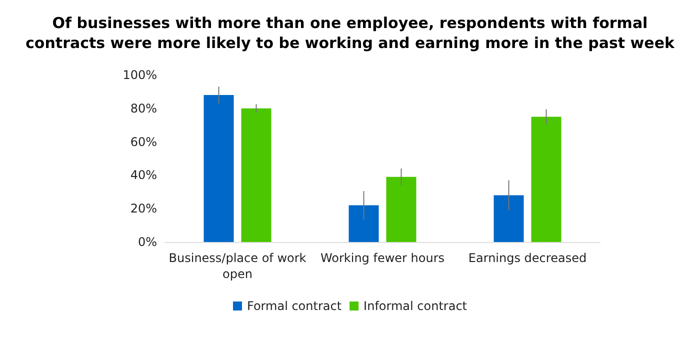 Image resolution: width=700 pixels, height=345 pixels. What do you see at coordinates (143, 209) in the screenshot?
I see `y-tick-label: 20%` at bounding box center [143, 209].